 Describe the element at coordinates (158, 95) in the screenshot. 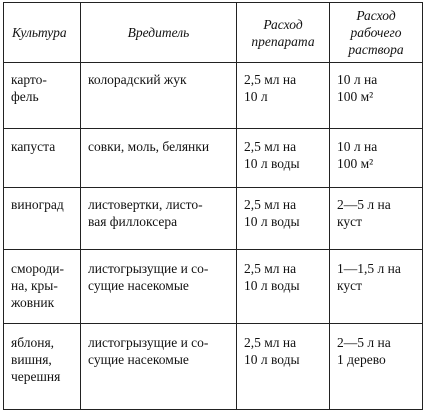

I see `pest-cell: колорадский жук` at that location.